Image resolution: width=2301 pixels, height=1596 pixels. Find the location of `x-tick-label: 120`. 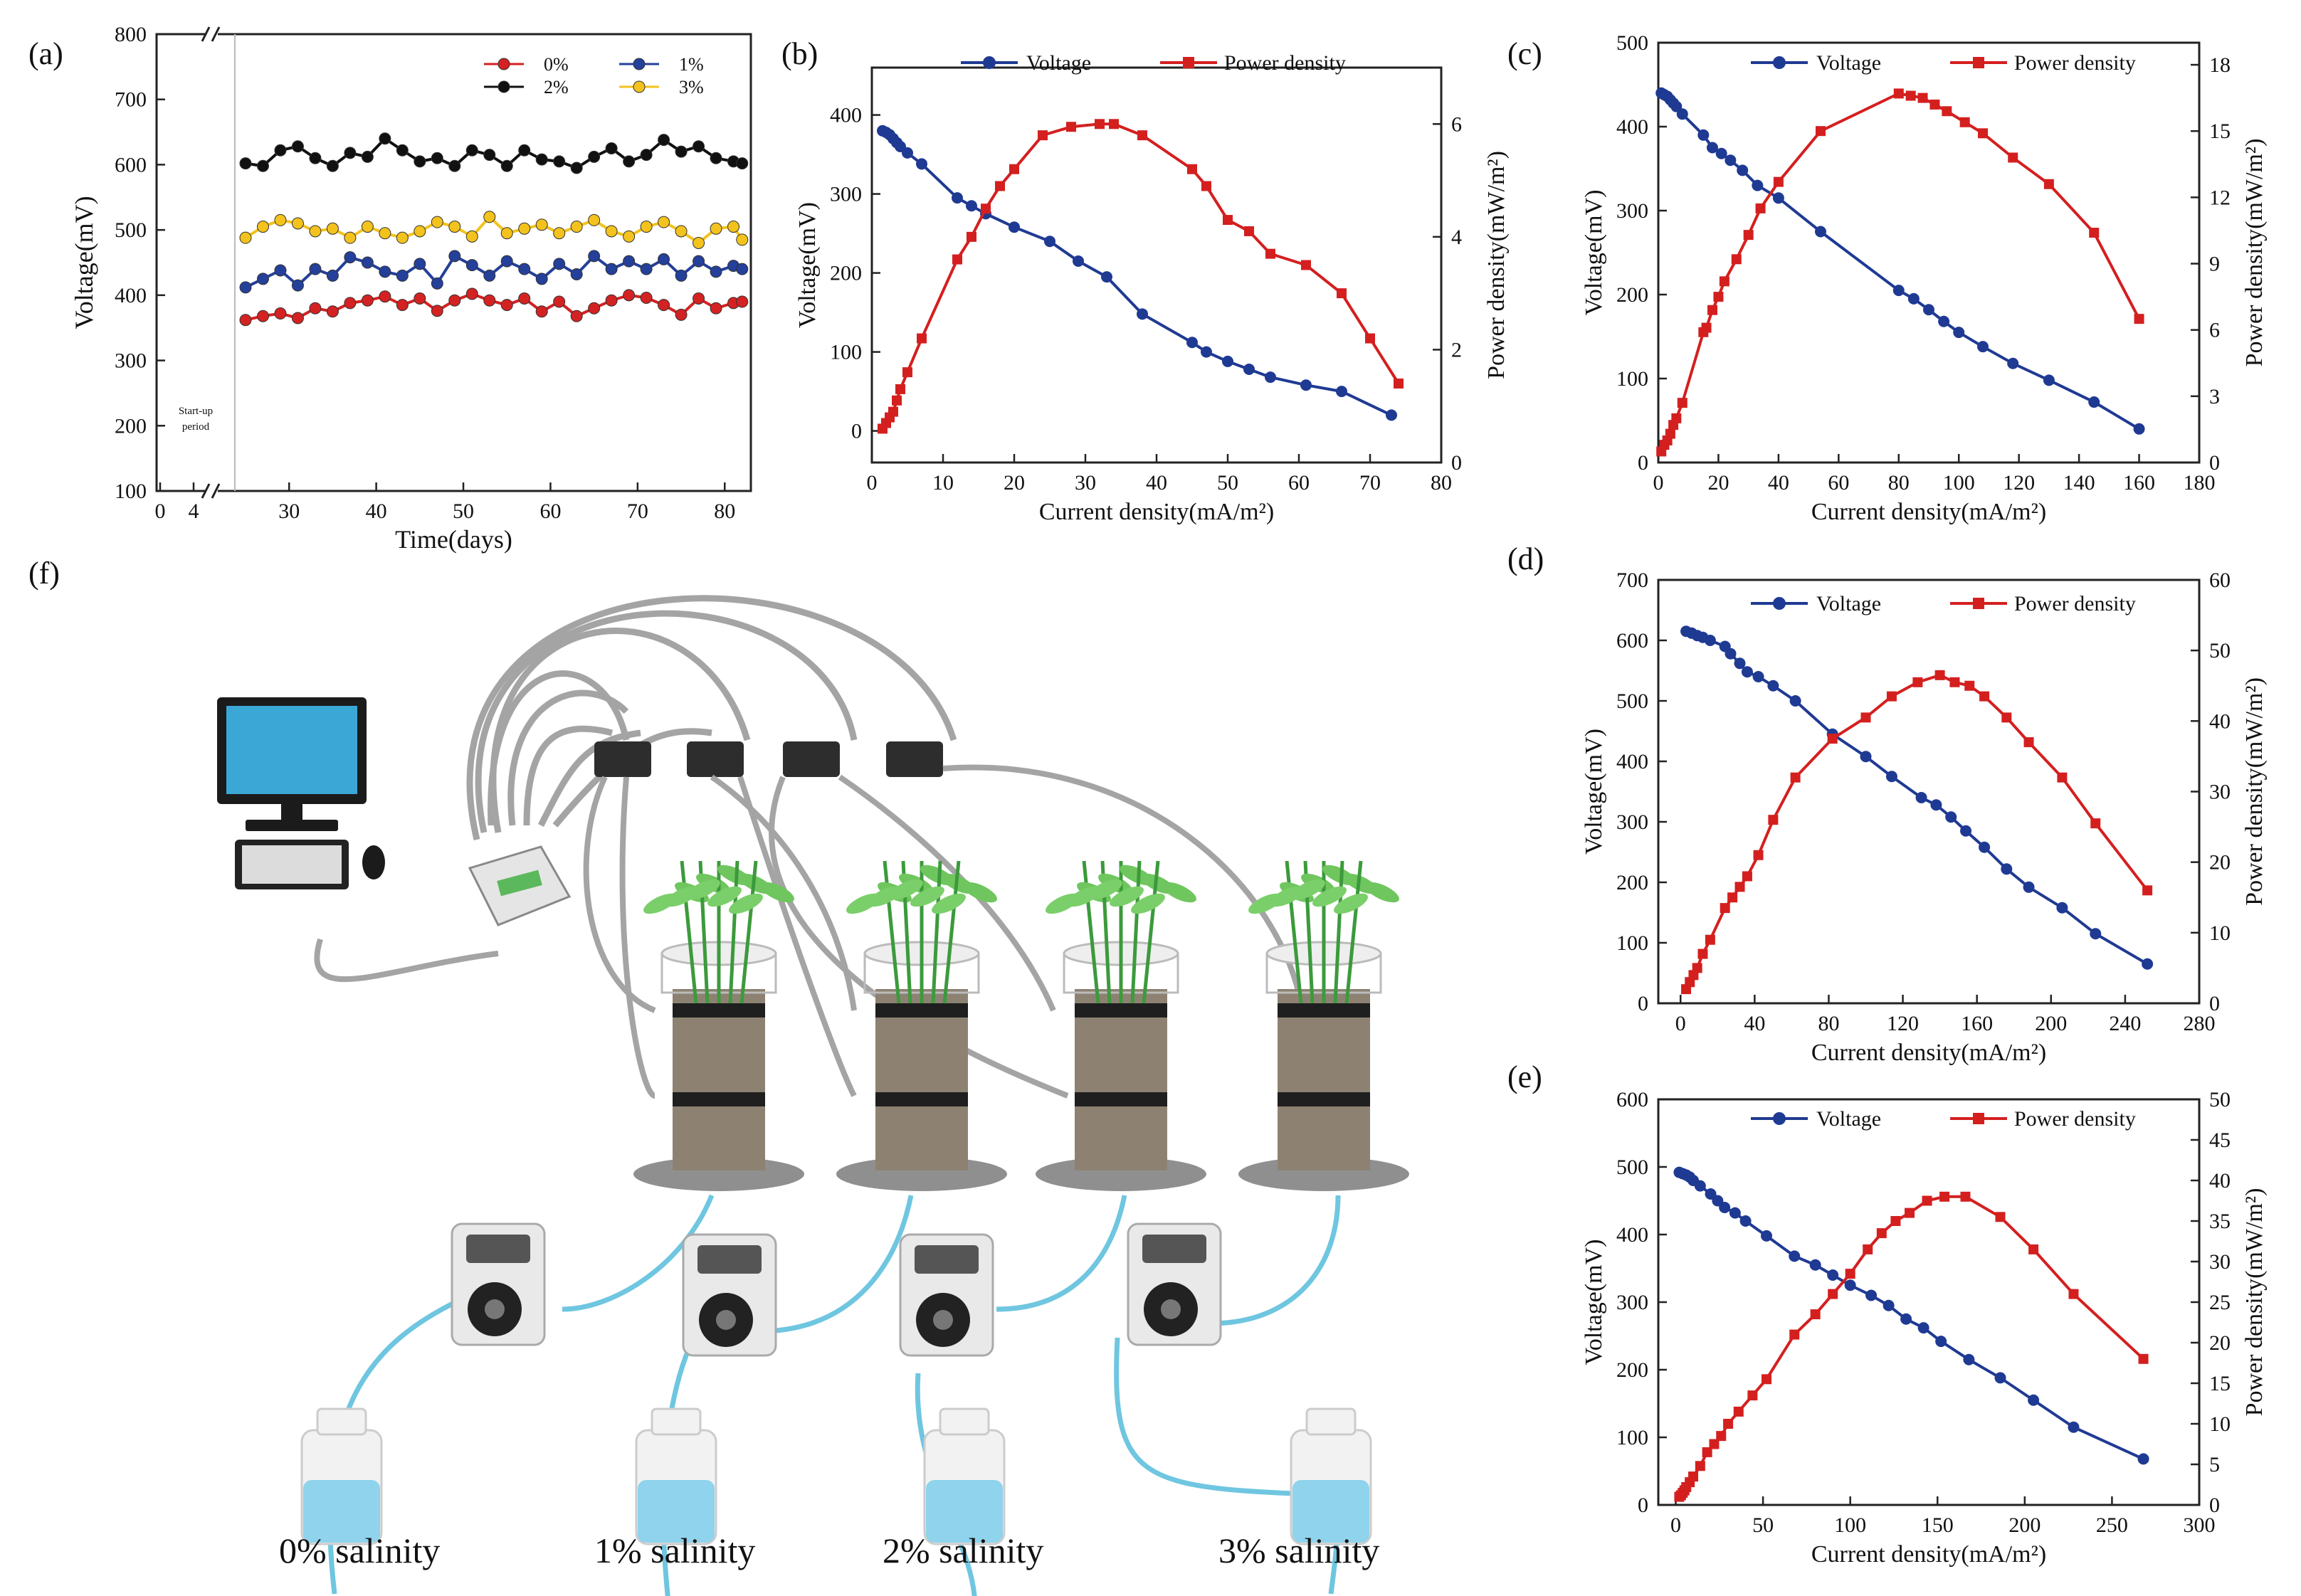

x-tick-label: 120 is located at coordinates (2019, 483).